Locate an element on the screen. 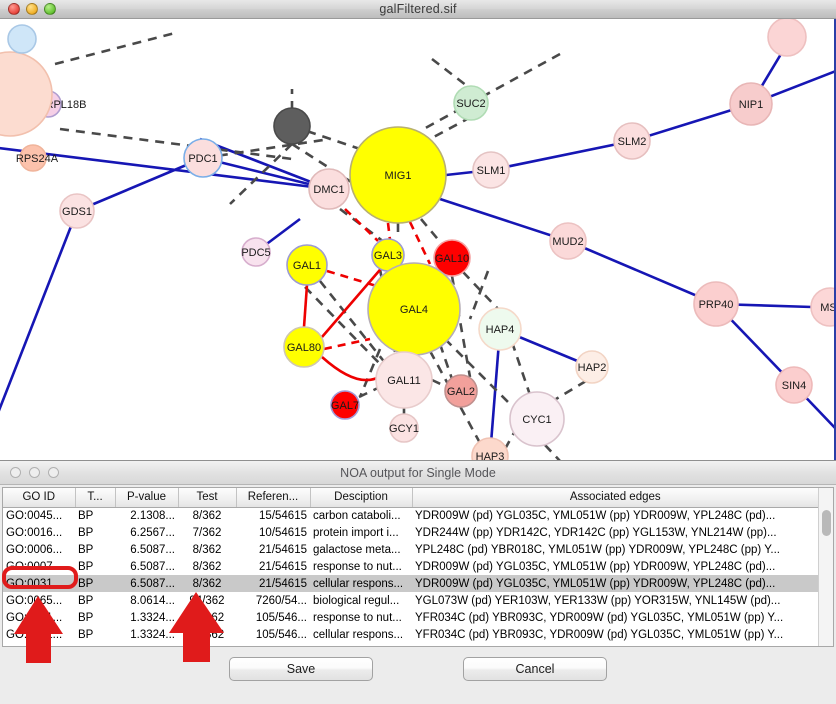 Image resolution: width=836 pixels, height=704 pixels. zoom-button is located at coordinates (50, 9).